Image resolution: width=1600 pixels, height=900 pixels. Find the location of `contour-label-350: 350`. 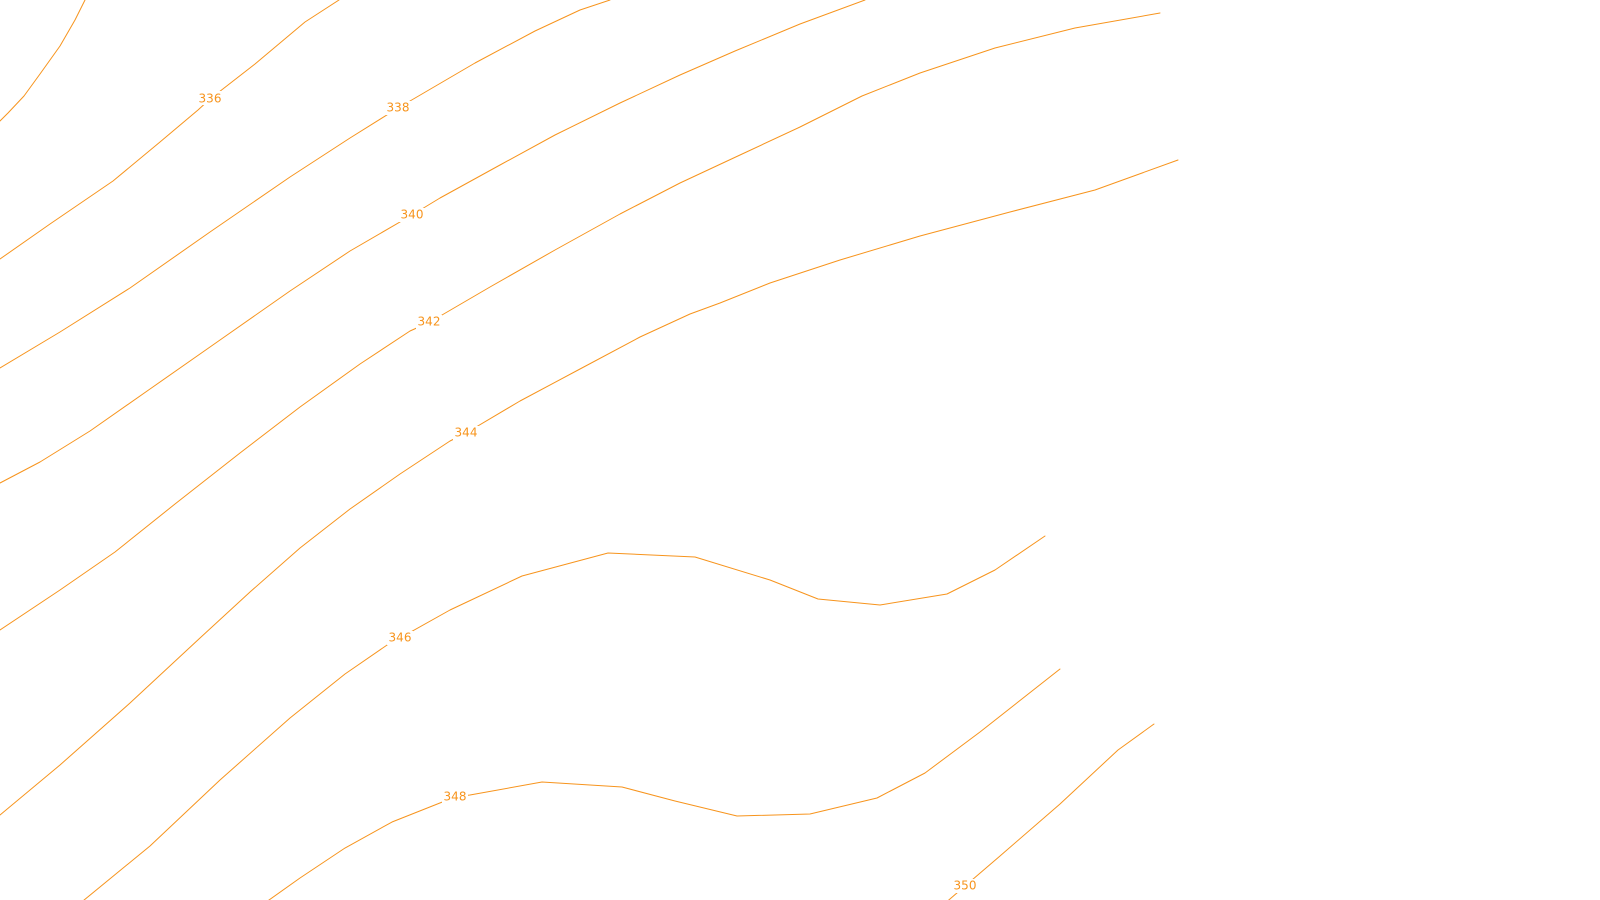

contour-label-350: 350 is located at coordinates (965, 886).